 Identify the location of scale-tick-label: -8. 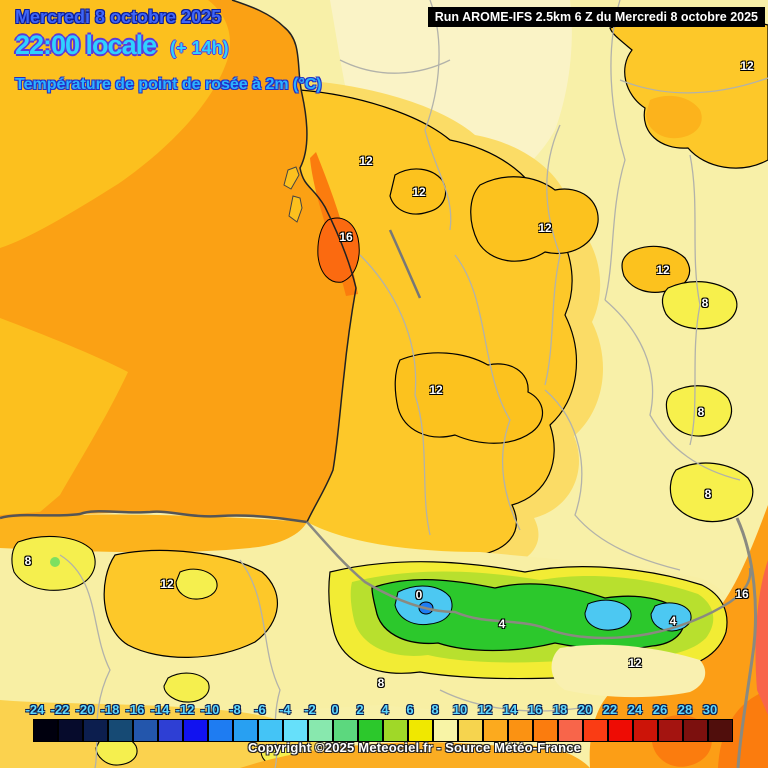
(235, 709).